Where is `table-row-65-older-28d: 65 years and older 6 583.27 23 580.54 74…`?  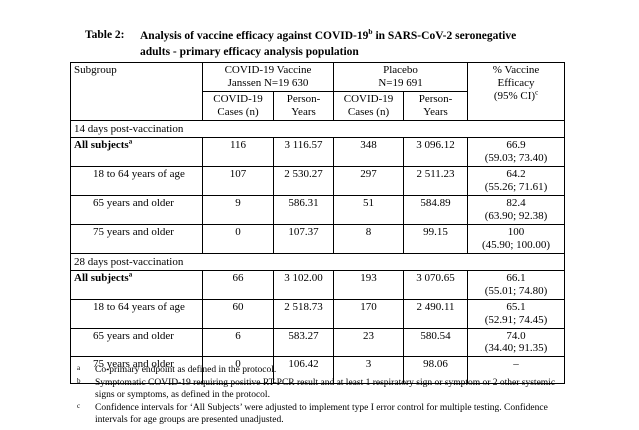 table-row-65-older-28d: 65 years and older 6 583.27 23 580.54 74… is located at coordinates (318, 342).